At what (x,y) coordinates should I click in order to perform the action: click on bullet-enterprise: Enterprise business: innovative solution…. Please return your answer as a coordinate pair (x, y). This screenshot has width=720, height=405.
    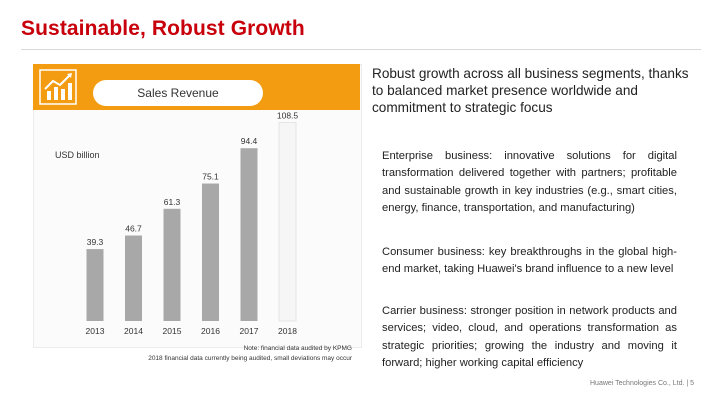
    Looking at the image, I should click on (529, 182).